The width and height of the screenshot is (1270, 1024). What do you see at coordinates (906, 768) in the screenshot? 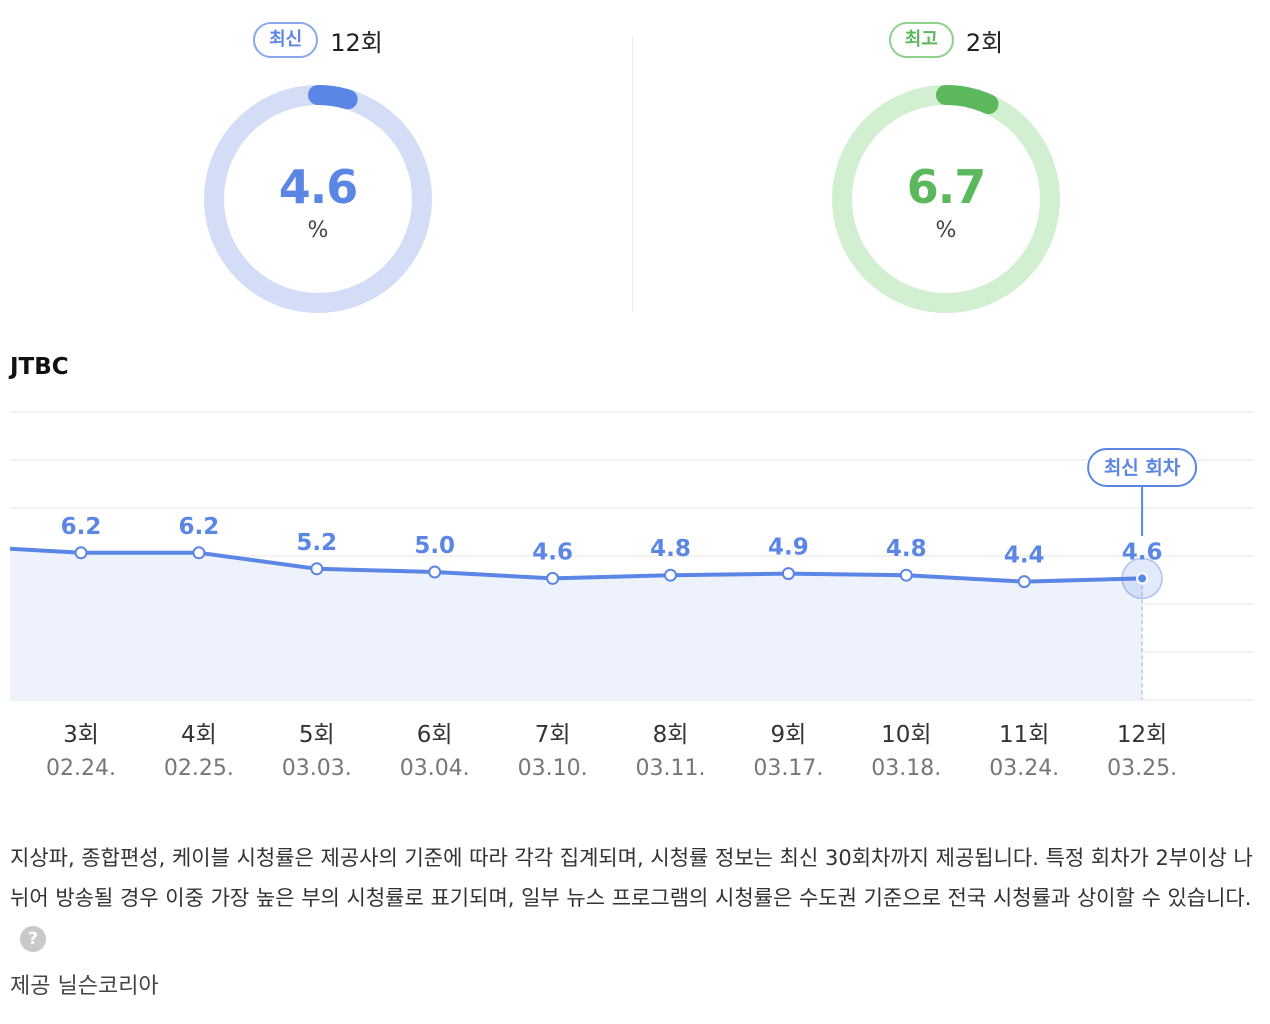
I see `x-tick-date: 03.18.` at bounding box center [906, 768].